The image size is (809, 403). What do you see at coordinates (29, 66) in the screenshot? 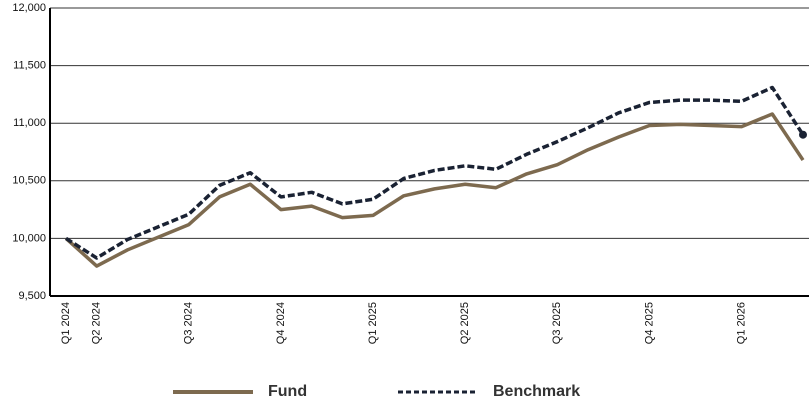
I see `y-tick-label: 11,500` at bounding box center [29, 66].